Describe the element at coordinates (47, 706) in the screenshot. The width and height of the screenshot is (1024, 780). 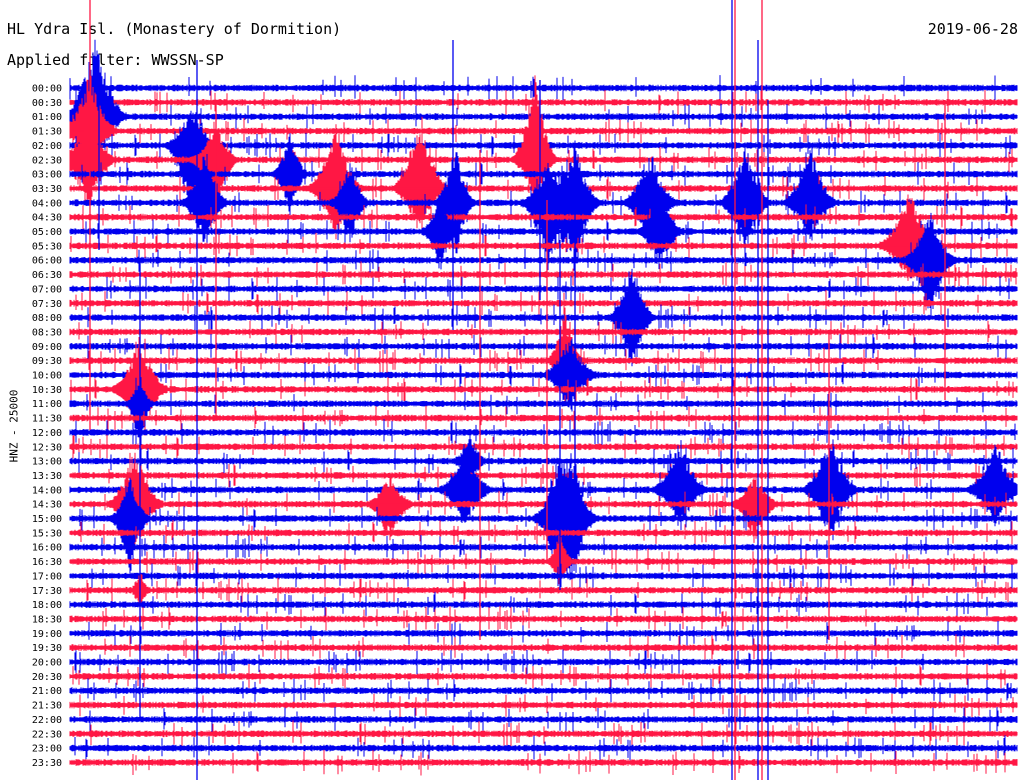
I see `row-time-label: 21:30` at that location.